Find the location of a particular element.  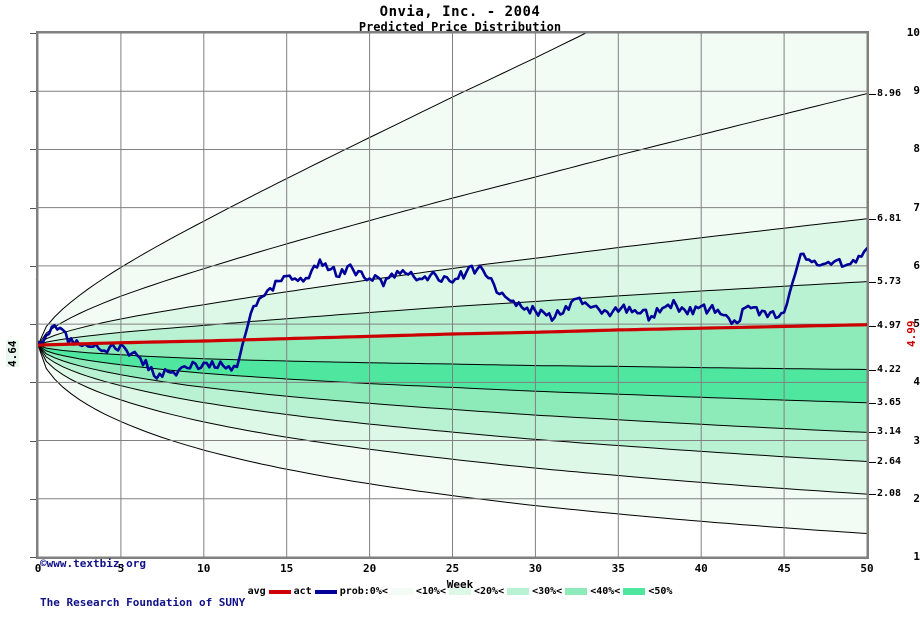

right-tick-label: 4.97 is located at coordinates (889, 325).